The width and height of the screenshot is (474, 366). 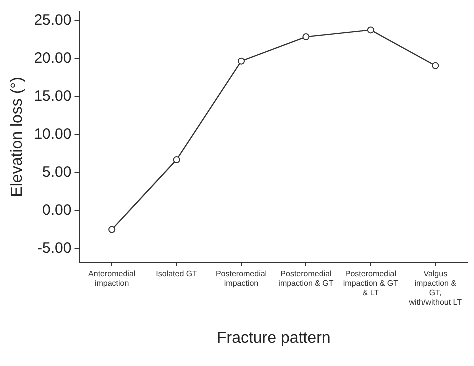 I want to click on x-tick-label: Posteromedial impaction & GT & LT, so click(x=371, y=283).